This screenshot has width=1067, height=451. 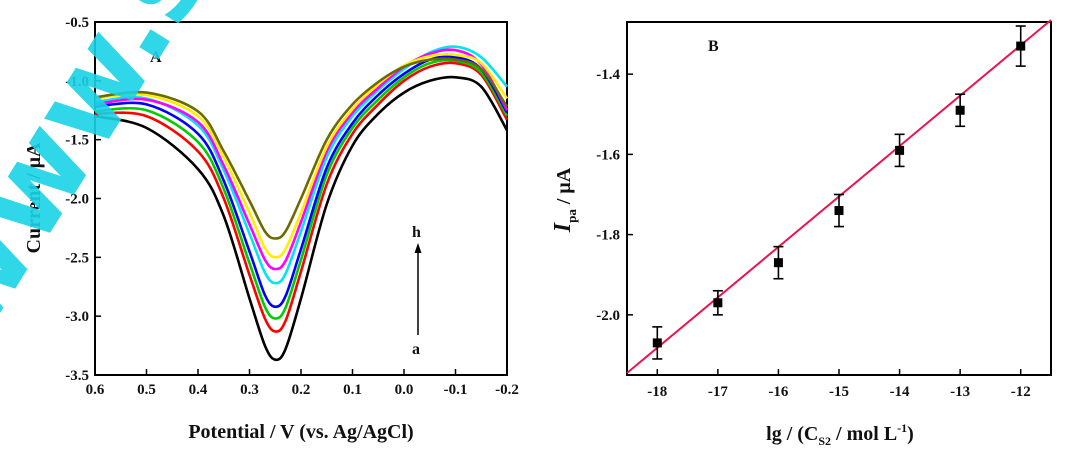 What do you see at coordinates (77, 23) in the screenshot?
I see `y-tick-label: -0.5` at bounding box center [77, 23].